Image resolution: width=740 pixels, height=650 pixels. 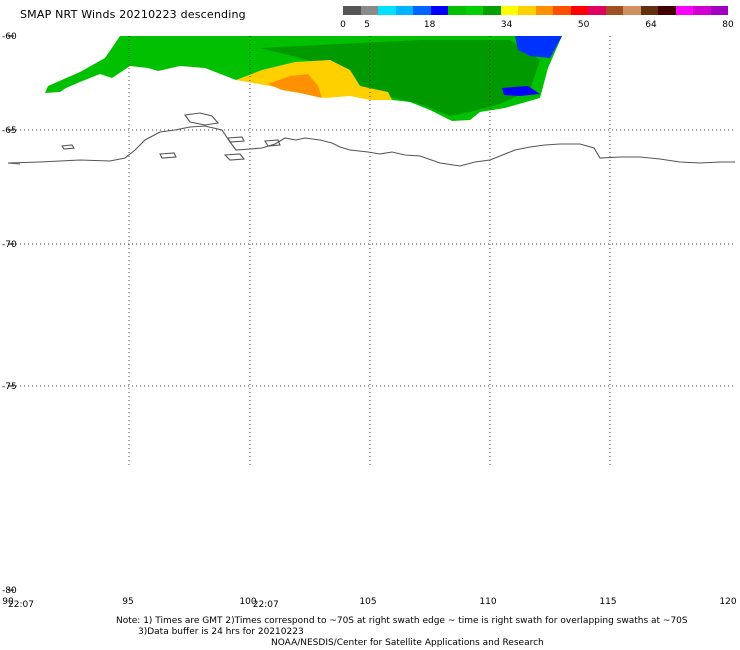 I want to click on longitude-labels: 90 95 100 105 110 115 120, so click(x=369, y=602).